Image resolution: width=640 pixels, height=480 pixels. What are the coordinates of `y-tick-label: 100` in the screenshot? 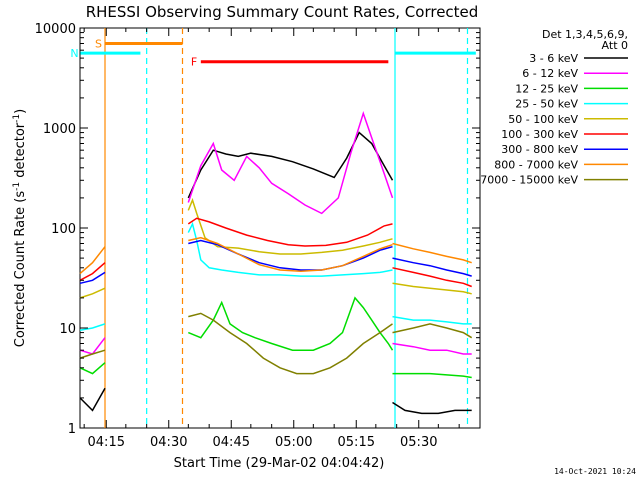 It's located at (63, 229).